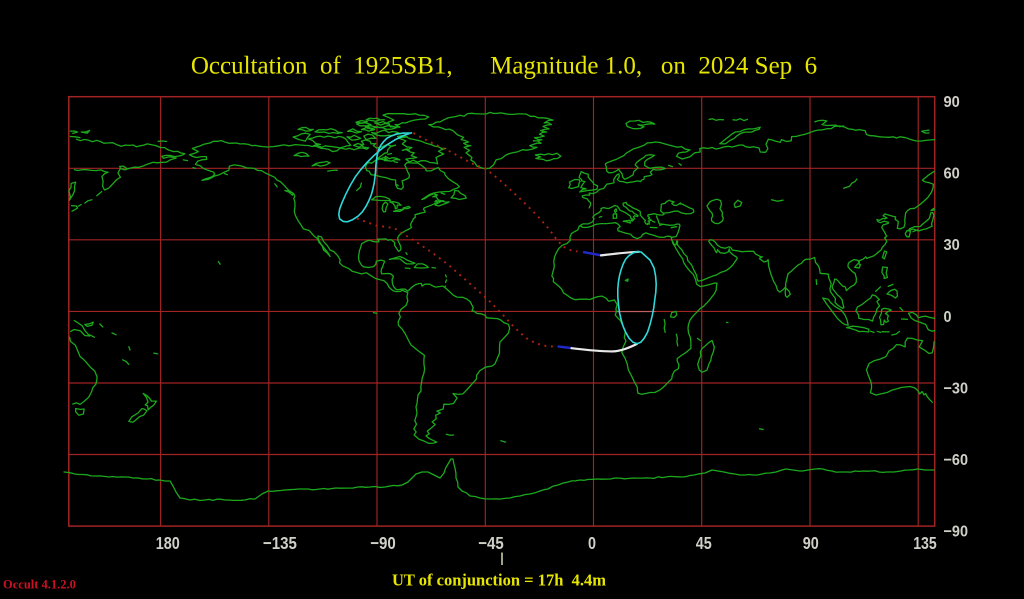 The width and height of the screenshot is (1024, 599). What do you see at coordinates (956, 388) in the screenshot?
I see `svg-text: −30` at bounding box center [956, 388].